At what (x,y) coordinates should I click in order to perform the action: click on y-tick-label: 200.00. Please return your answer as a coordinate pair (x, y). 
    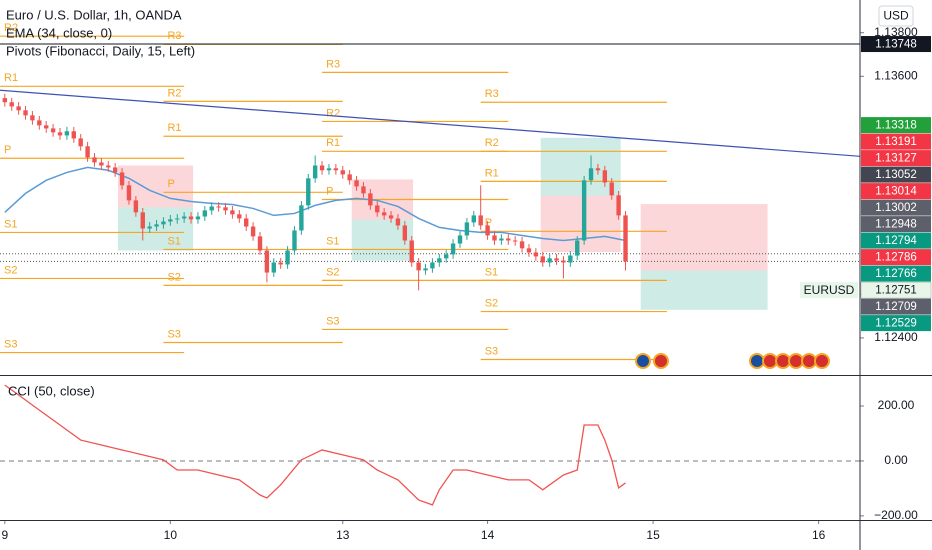
    Looking at the image, I should click on (896, 405).